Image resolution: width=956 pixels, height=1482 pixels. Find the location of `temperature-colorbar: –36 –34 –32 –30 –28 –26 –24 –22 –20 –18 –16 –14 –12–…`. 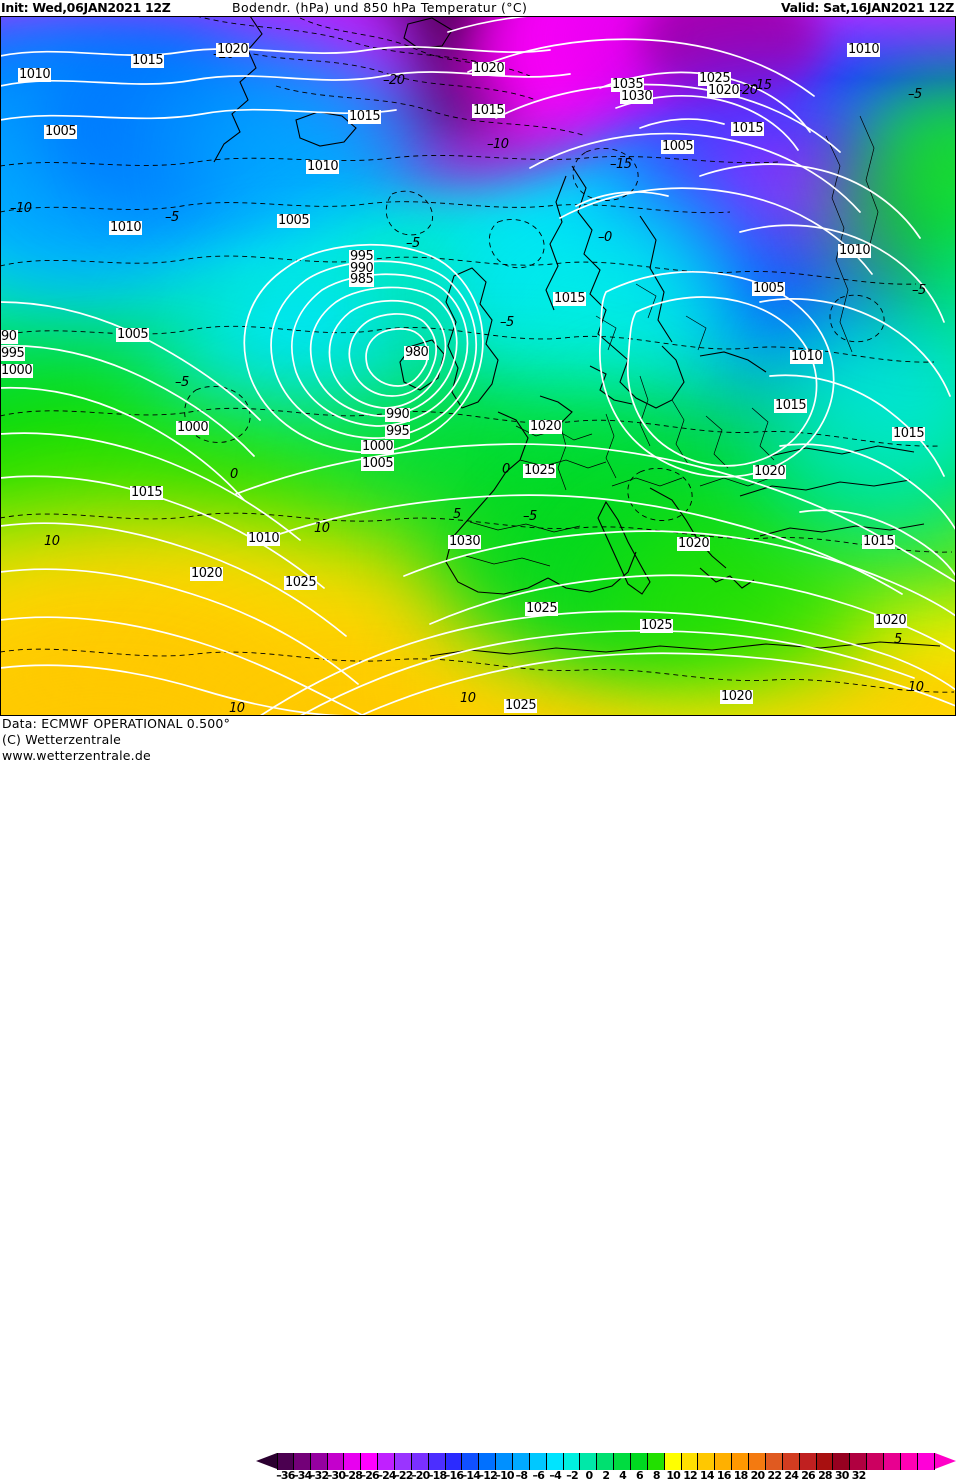

temperature-colorbar: –36 –34 –32 –30 –28 –26 –24 –22 –20 –18 –16 –14 –12–… is located at coordinates (606, 1467).